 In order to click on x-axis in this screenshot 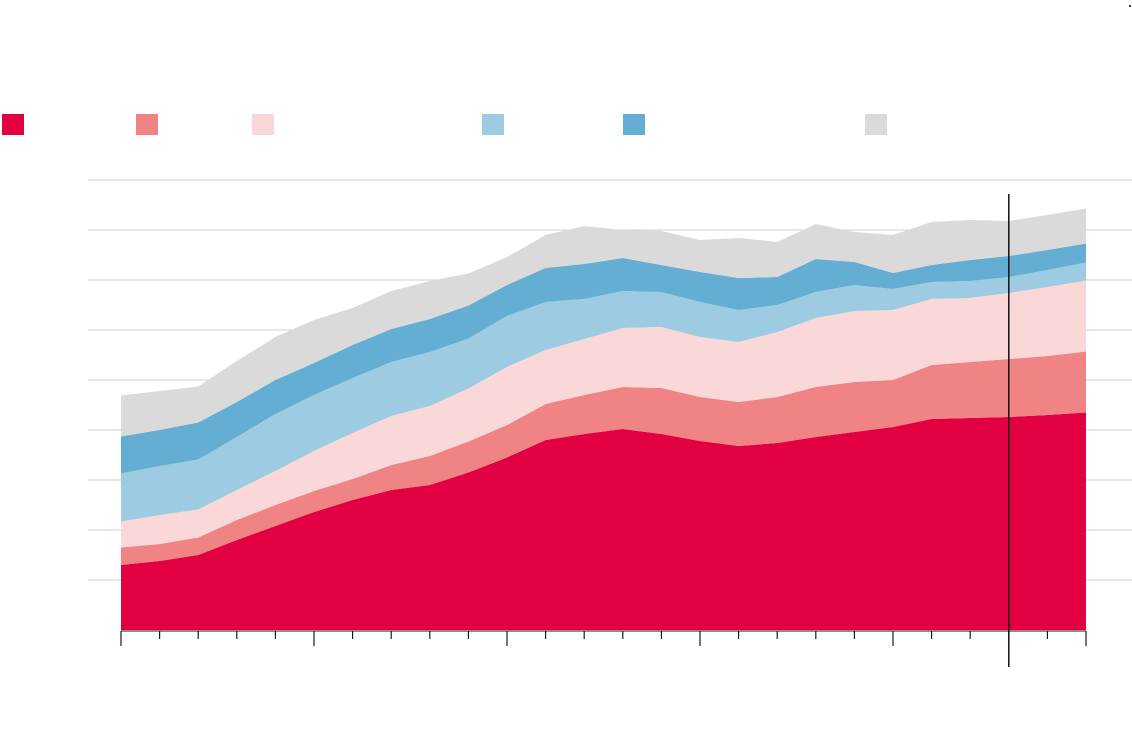, I will do `click(603, 638)`.